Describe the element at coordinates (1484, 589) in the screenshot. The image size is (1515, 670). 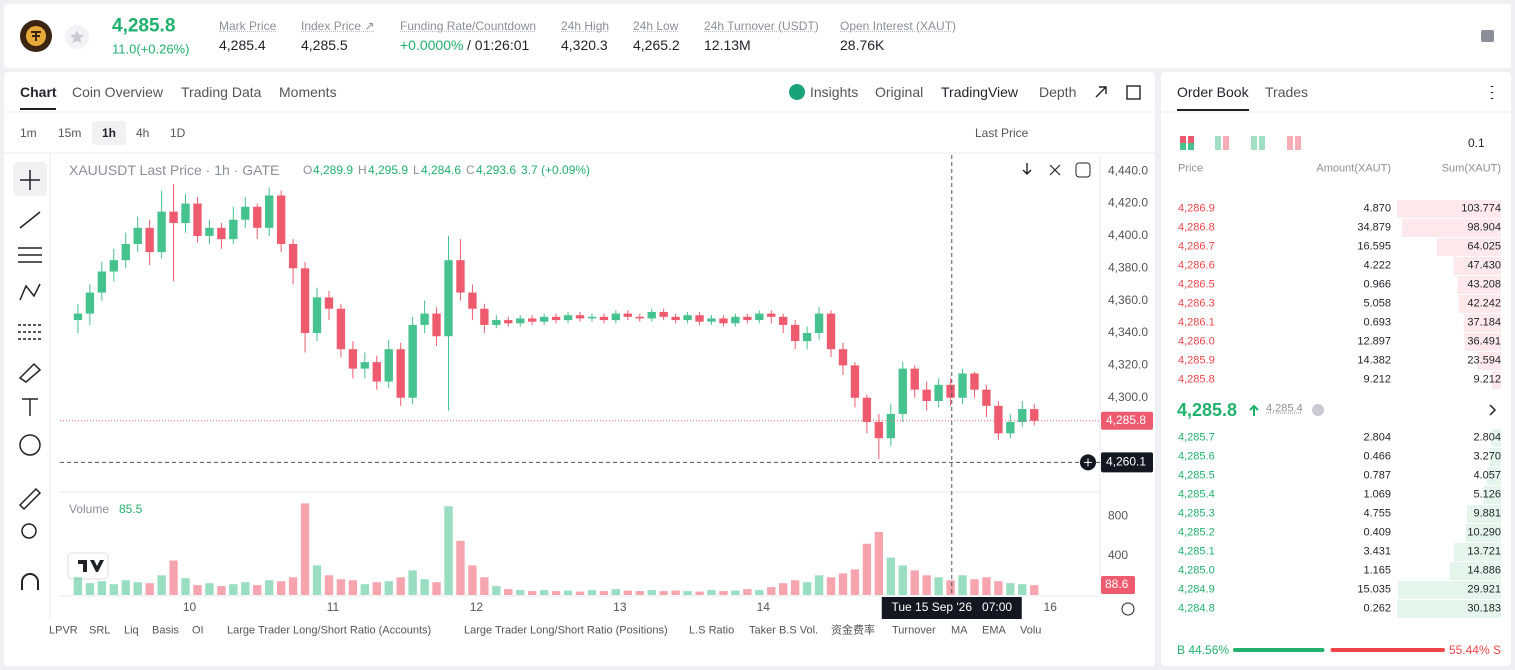
I see `book-sum: 29.921` at that location.